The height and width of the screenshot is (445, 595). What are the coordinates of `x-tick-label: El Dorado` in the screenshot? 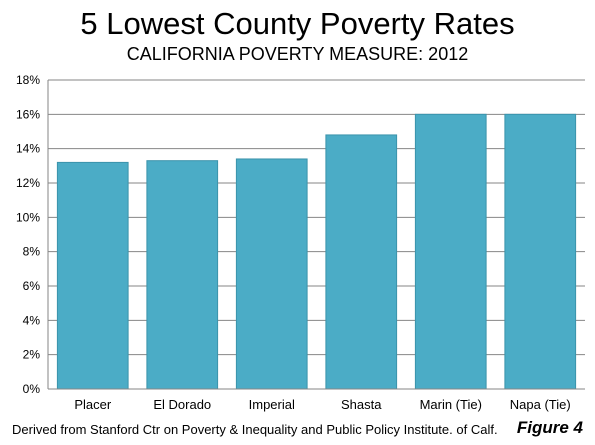 It's located at (182, 404).